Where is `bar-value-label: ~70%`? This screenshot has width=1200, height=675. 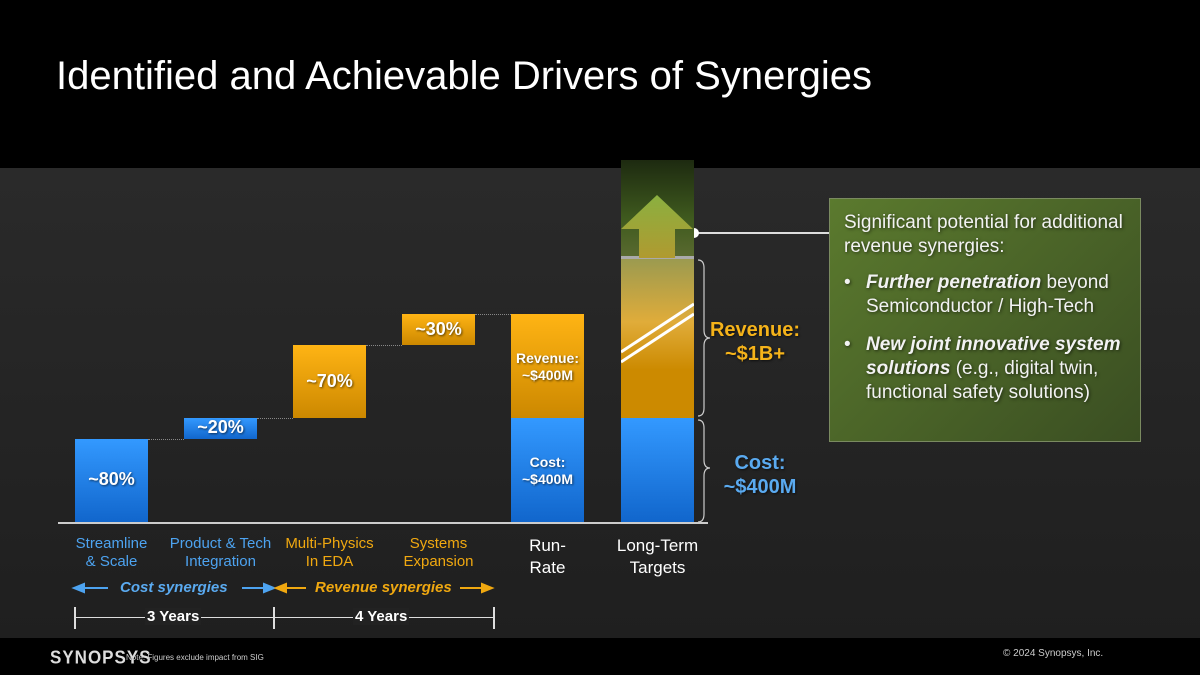 bar-value-label: ~70% is located at coordinates (329, 380).